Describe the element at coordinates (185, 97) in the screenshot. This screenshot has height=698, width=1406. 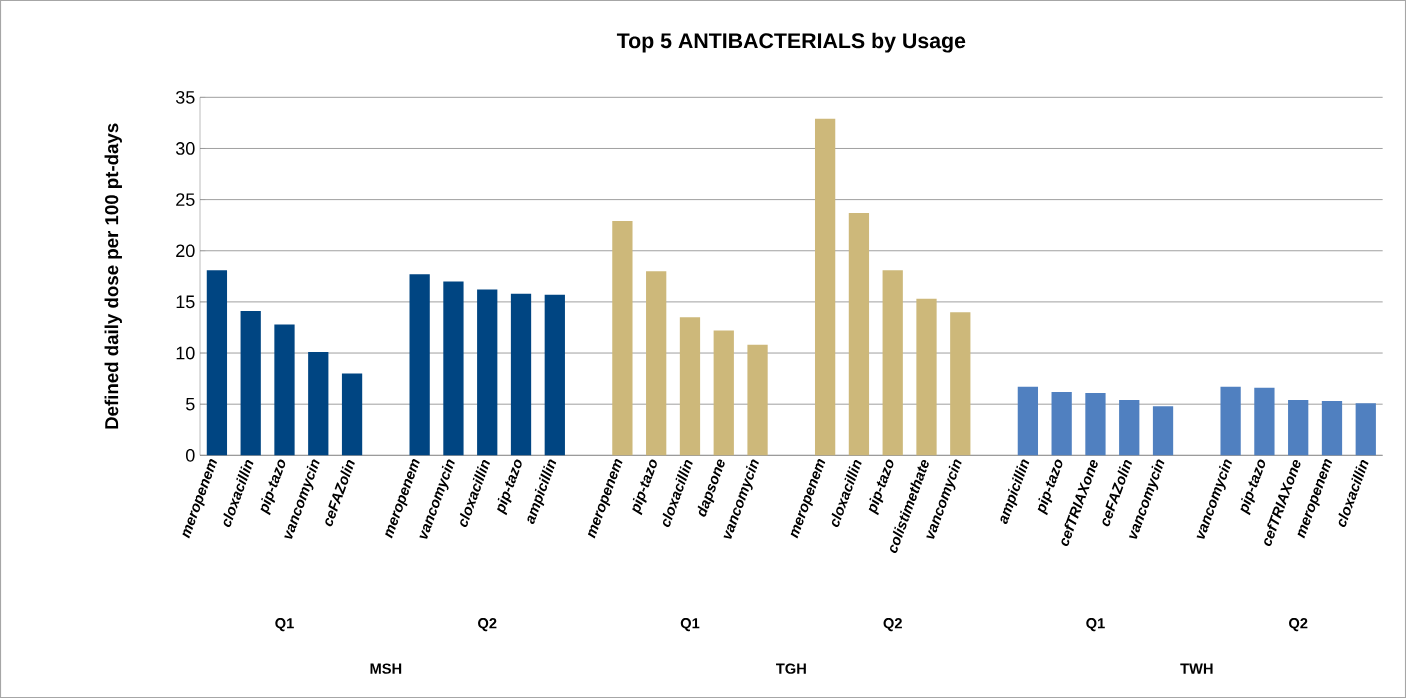
I see `y-tick-label: 35` at that location.